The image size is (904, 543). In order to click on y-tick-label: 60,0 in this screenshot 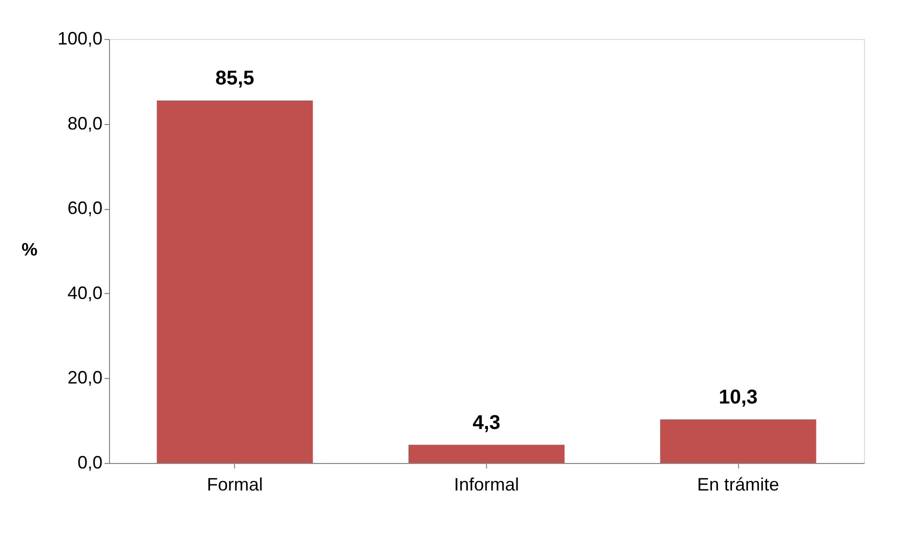, I will do `click(84, 208)`.